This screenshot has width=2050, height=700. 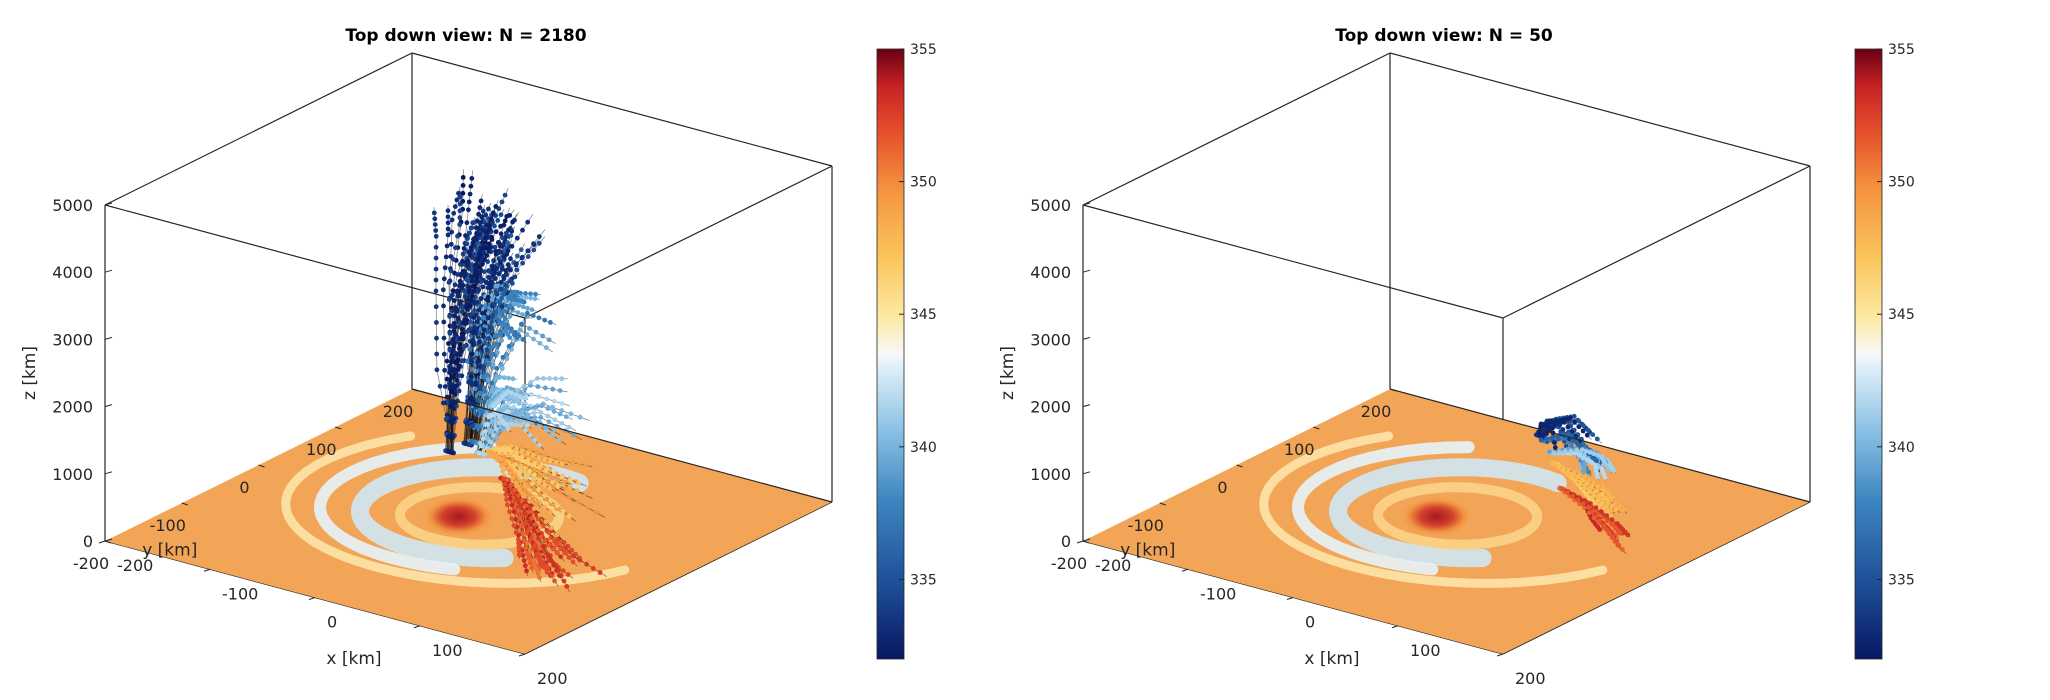 I want to click on y-tick-label: 0, so click(x=244, y=487).